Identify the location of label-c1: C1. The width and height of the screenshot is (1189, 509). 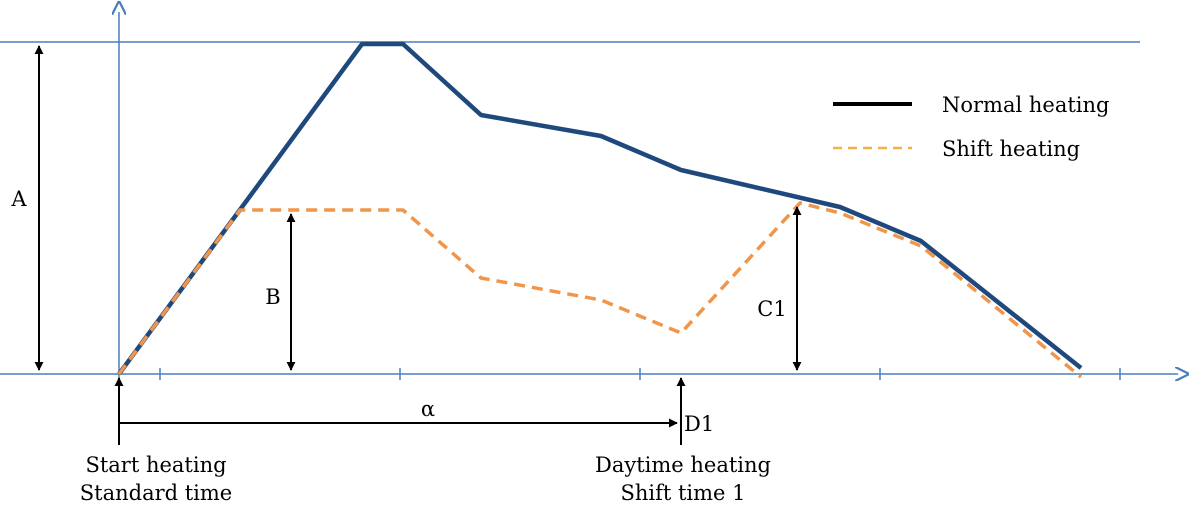
(771, 309).